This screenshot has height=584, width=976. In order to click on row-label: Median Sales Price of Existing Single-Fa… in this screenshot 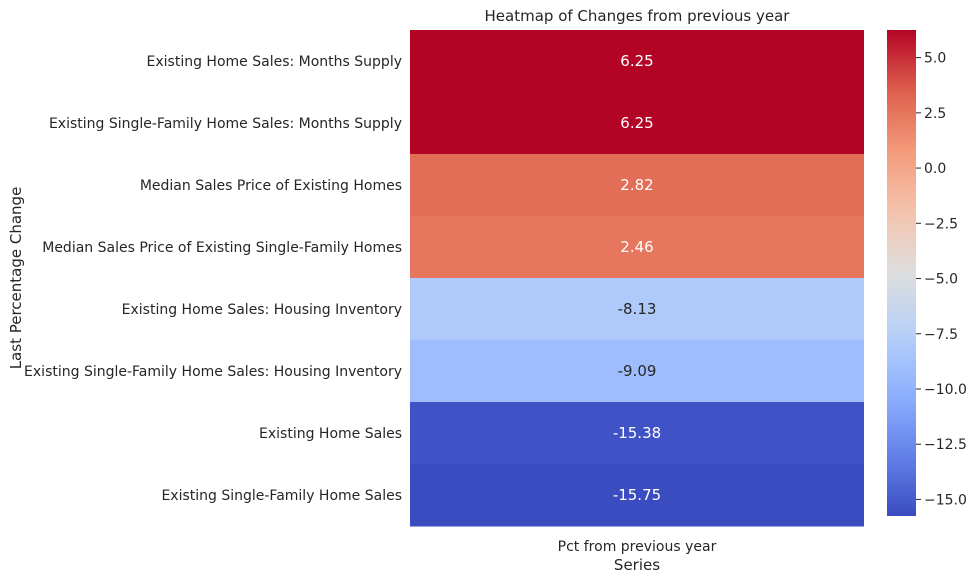, I will do `click(222, 248)`.